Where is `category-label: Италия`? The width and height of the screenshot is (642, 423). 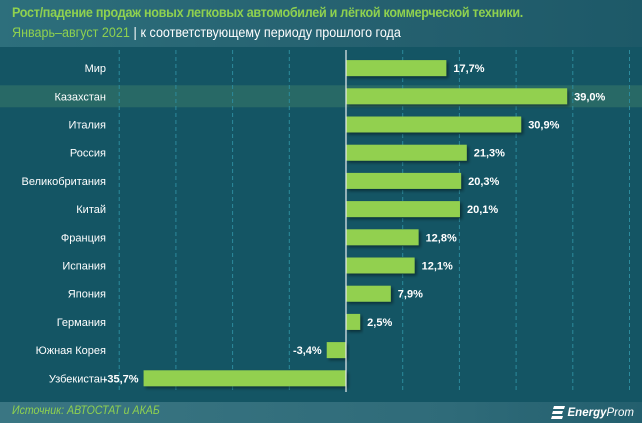 category-label: Италия is located at coordinates (88, 126).